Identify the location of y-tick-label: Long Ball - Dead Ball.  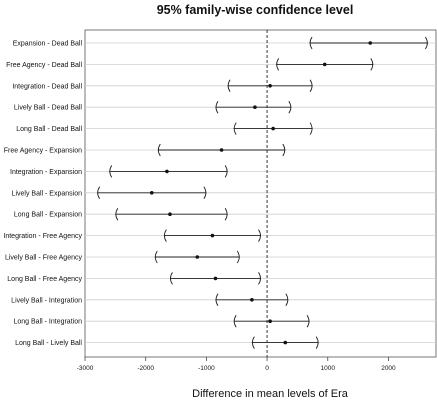
(49, 129).